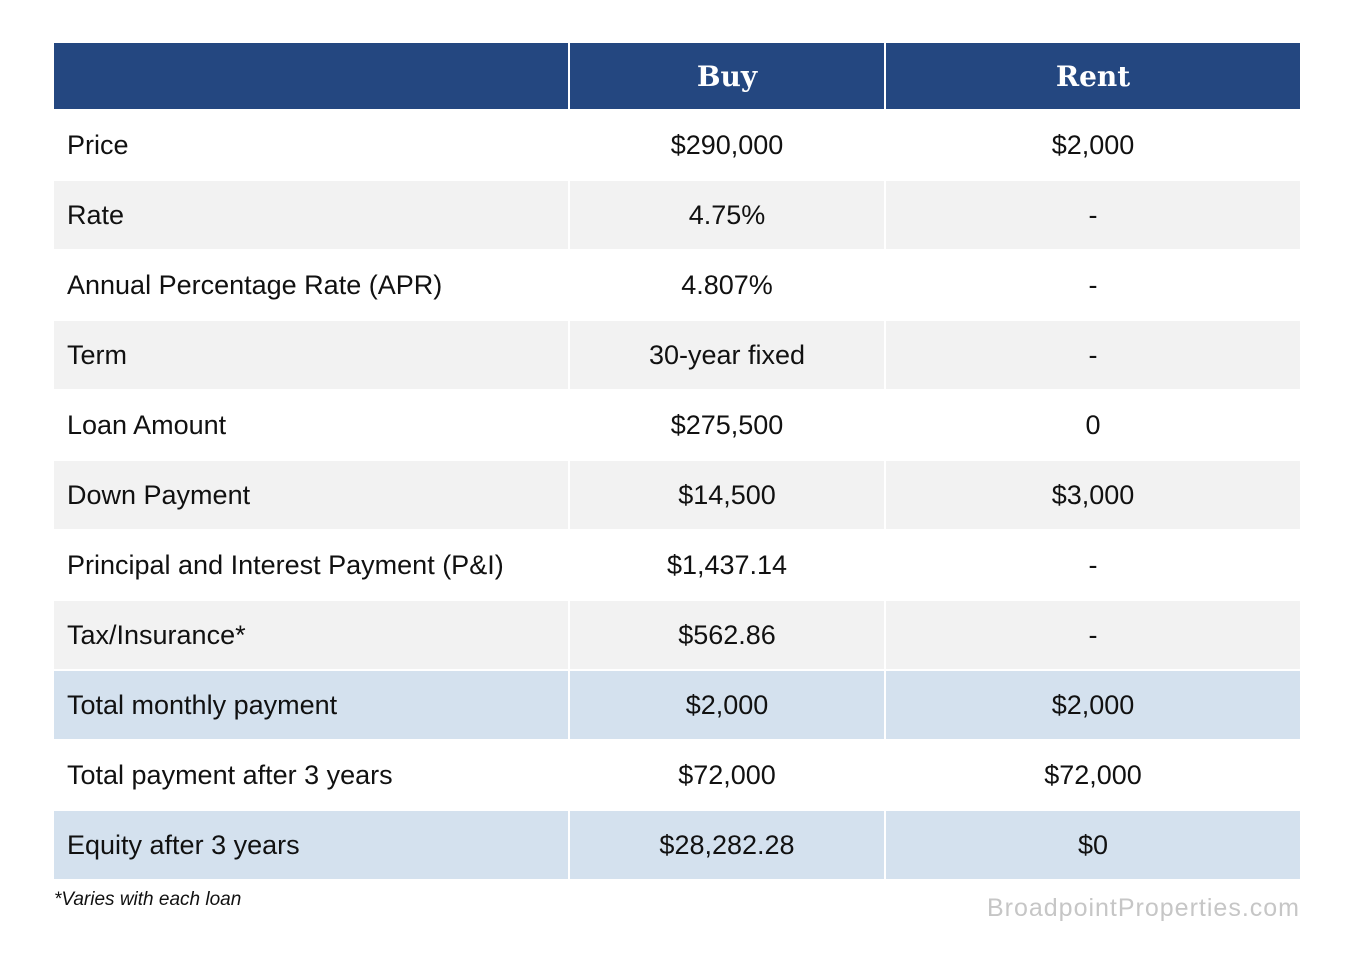  I want to click on table-header-row: Buy Rent, so click(677, 77).